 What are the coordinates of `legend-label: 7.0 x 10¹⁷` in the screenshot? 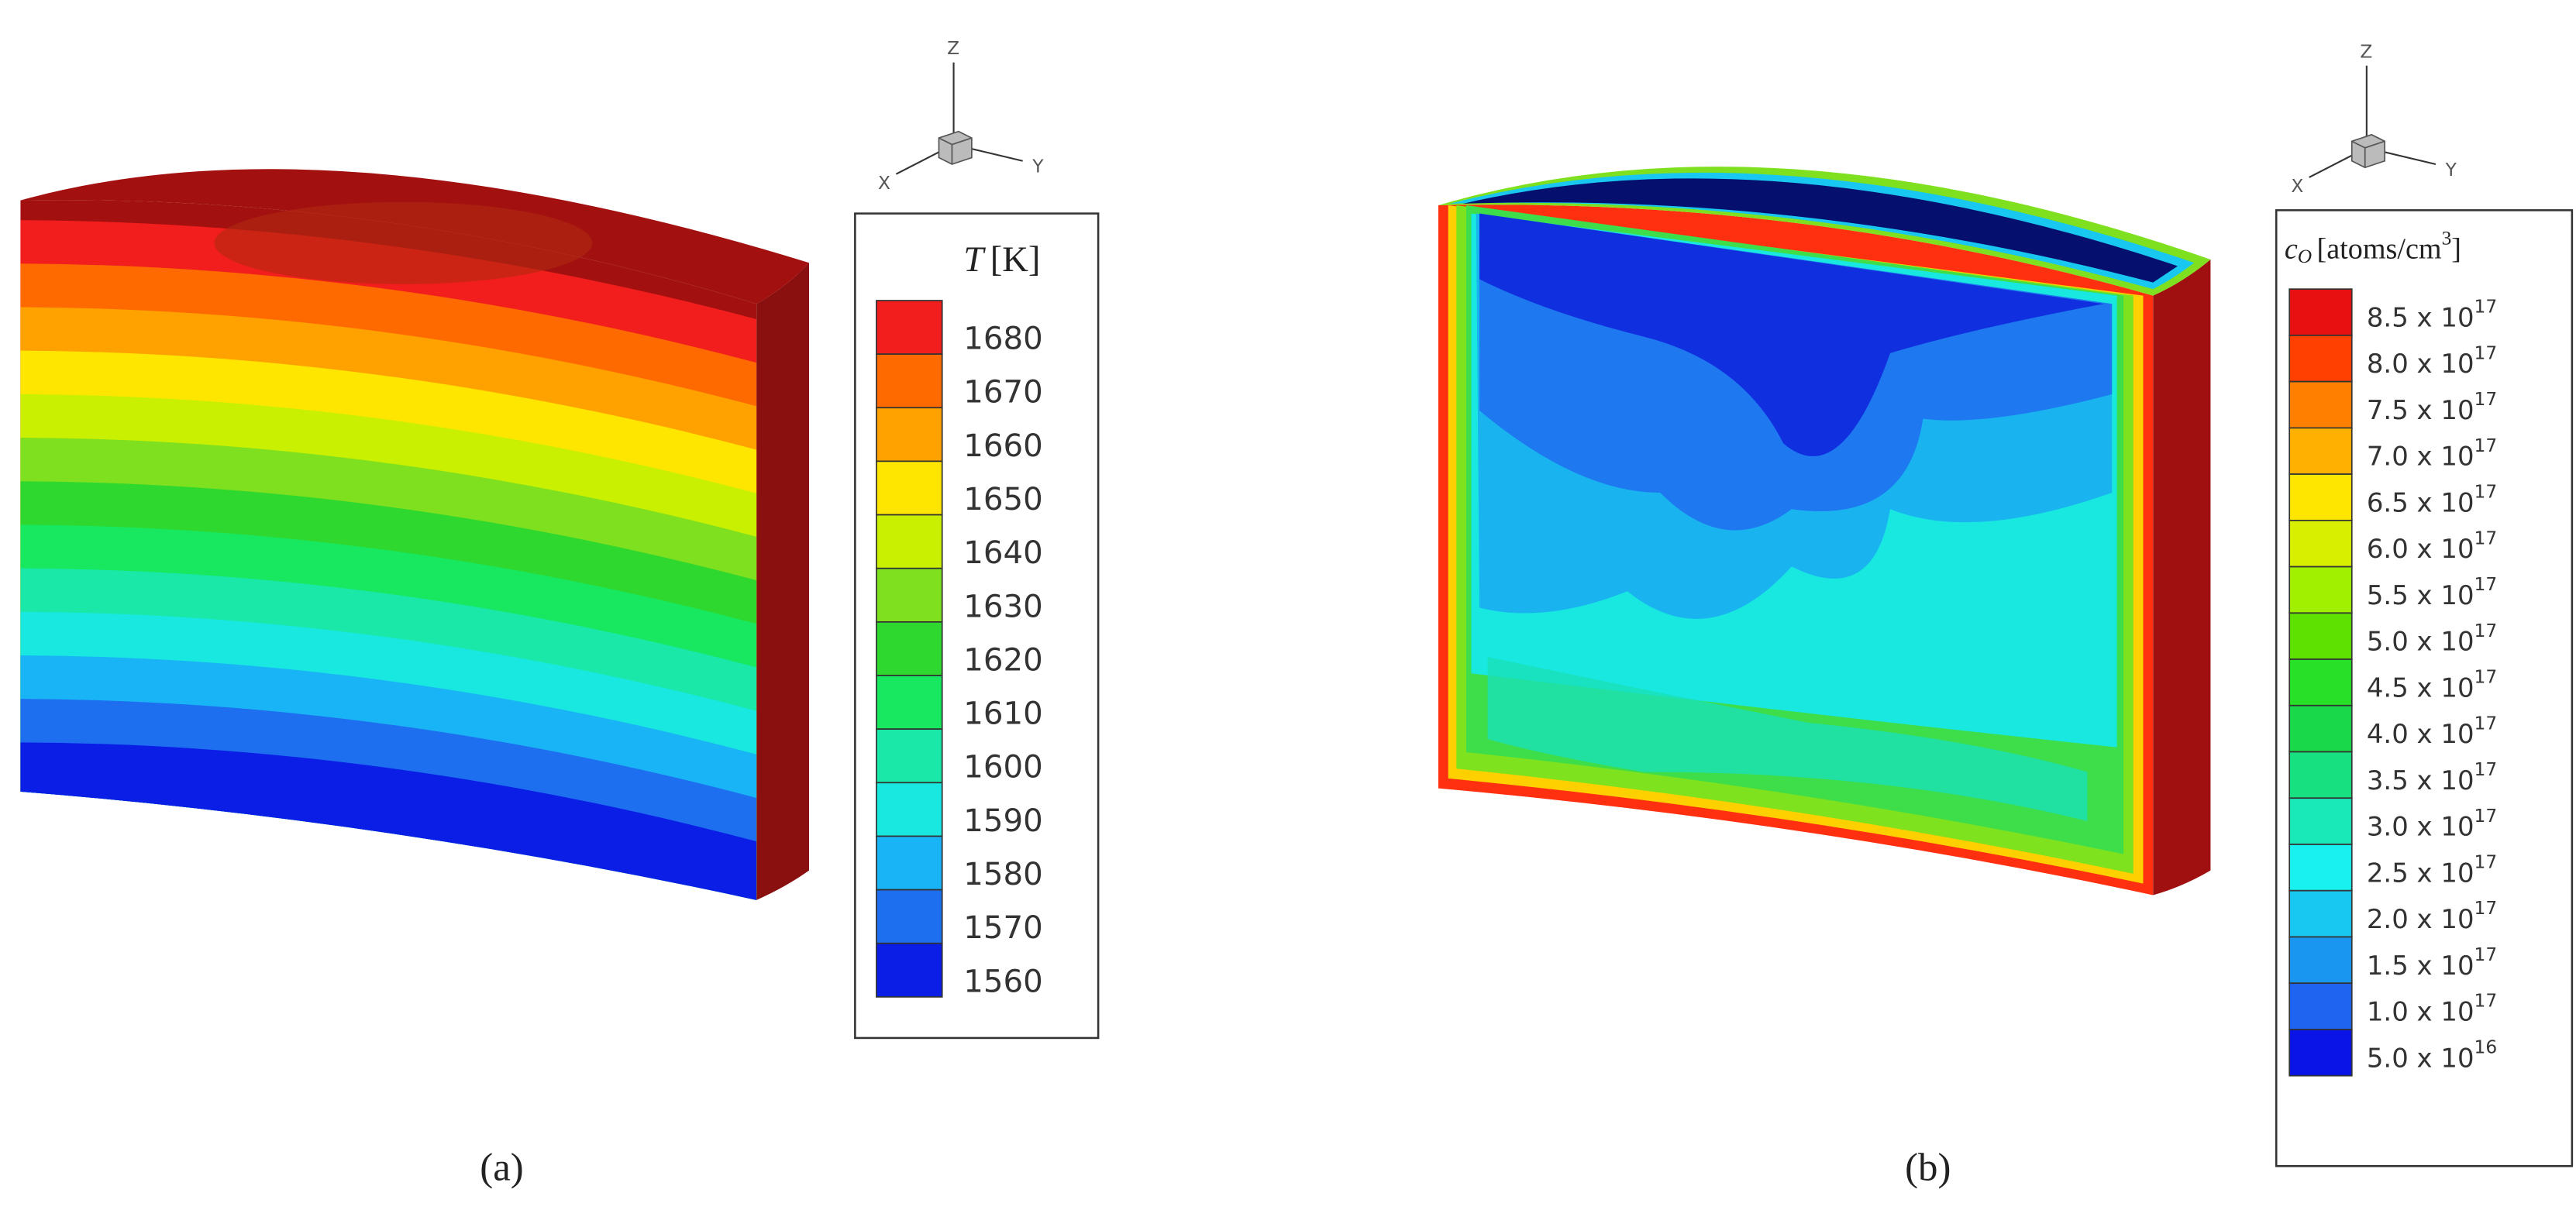 It's located at (2432, 453).